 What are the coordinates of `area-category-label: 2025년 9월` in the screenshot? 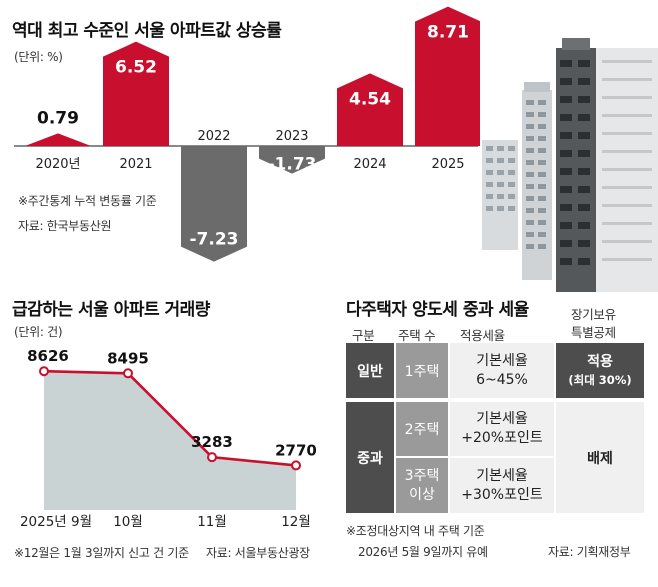 It's located at (56, 522).